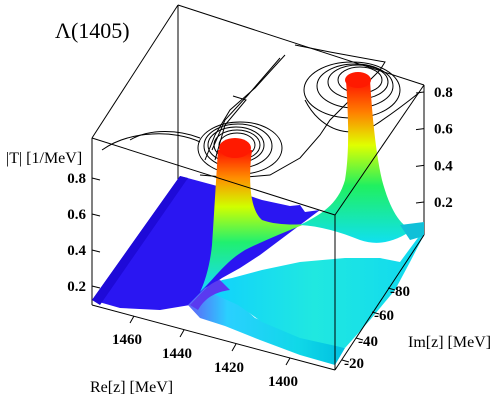 This screenshot has width=504, height=412. Describe the element at coordinates (131, 387) in the screenshot. I see `x-axis-label: Re[z] [MeV]` at that location.